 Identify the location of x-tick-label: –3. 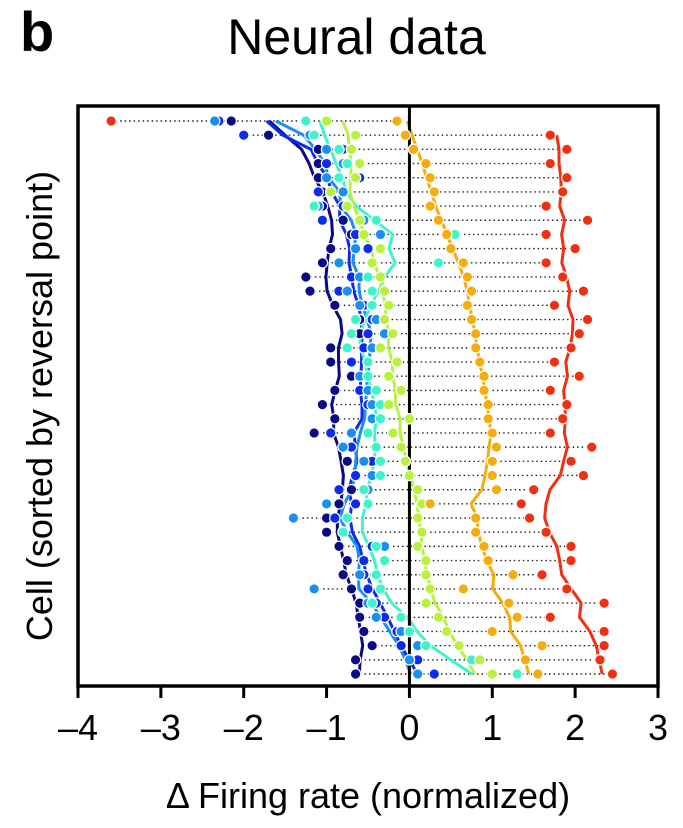
(161, 727).